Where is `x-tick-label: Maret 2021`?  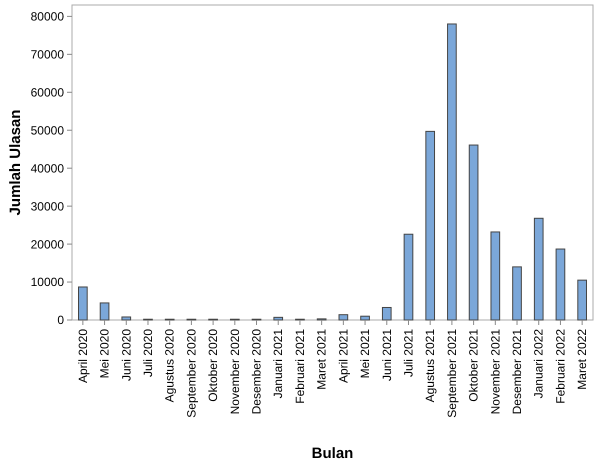
x-tick-label: Maret 2021 is located at coordinates (321, 359).